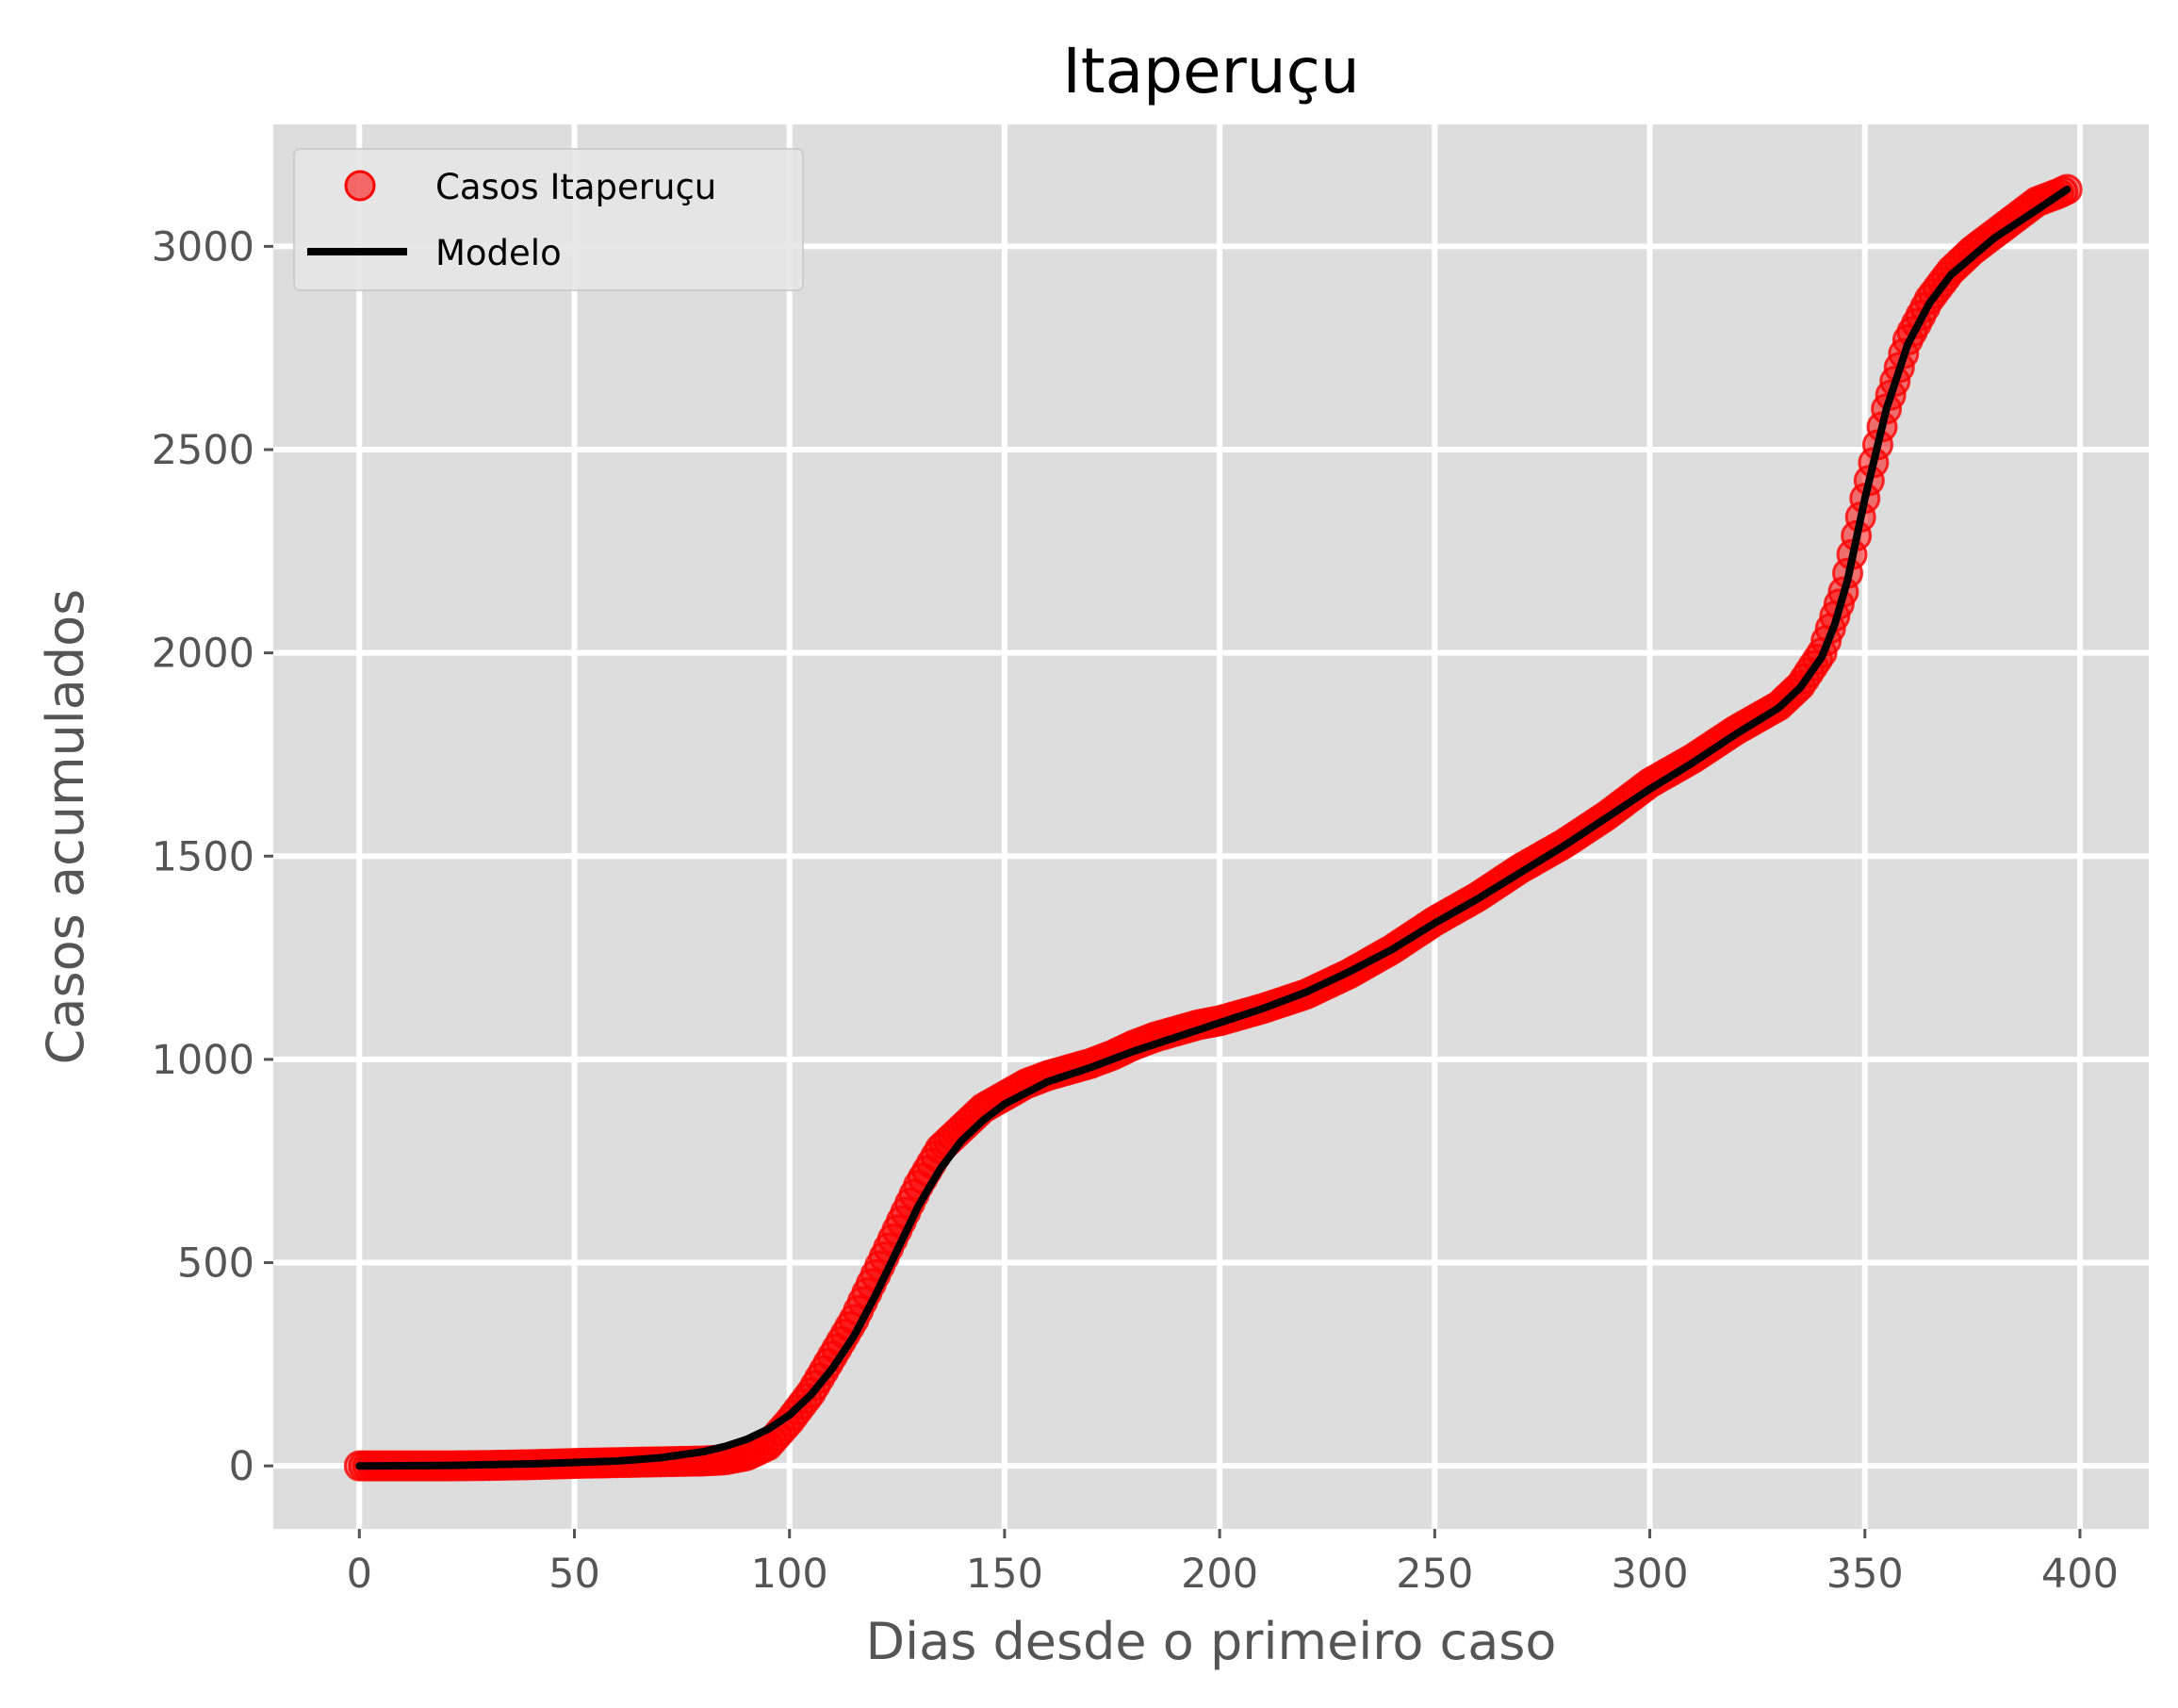  What do you see at coordinates (574, 1575) in the screenshot?
I see `x-tick-label: 50` at bounding box center [574, 1575].